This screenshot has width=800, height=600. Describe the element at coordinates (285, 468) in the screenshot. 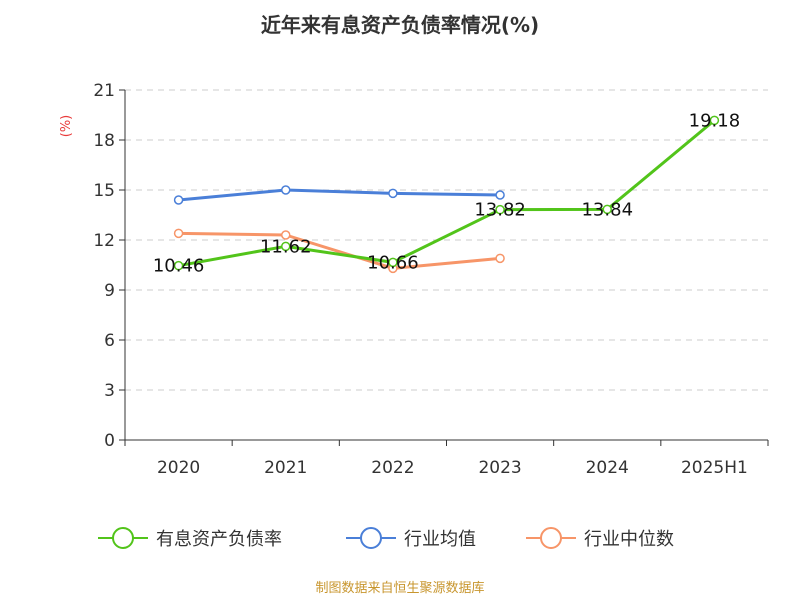

I see `x-tick-label: 2021` at that location.